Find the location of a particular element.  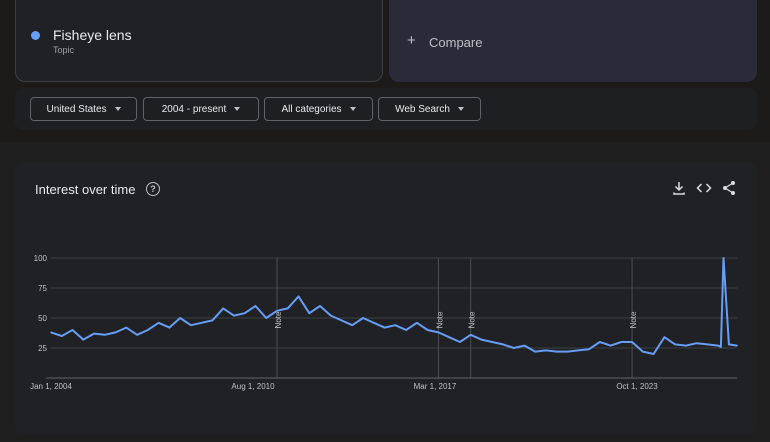

y-tick-label: 25 is located at coordinates (42, 348).